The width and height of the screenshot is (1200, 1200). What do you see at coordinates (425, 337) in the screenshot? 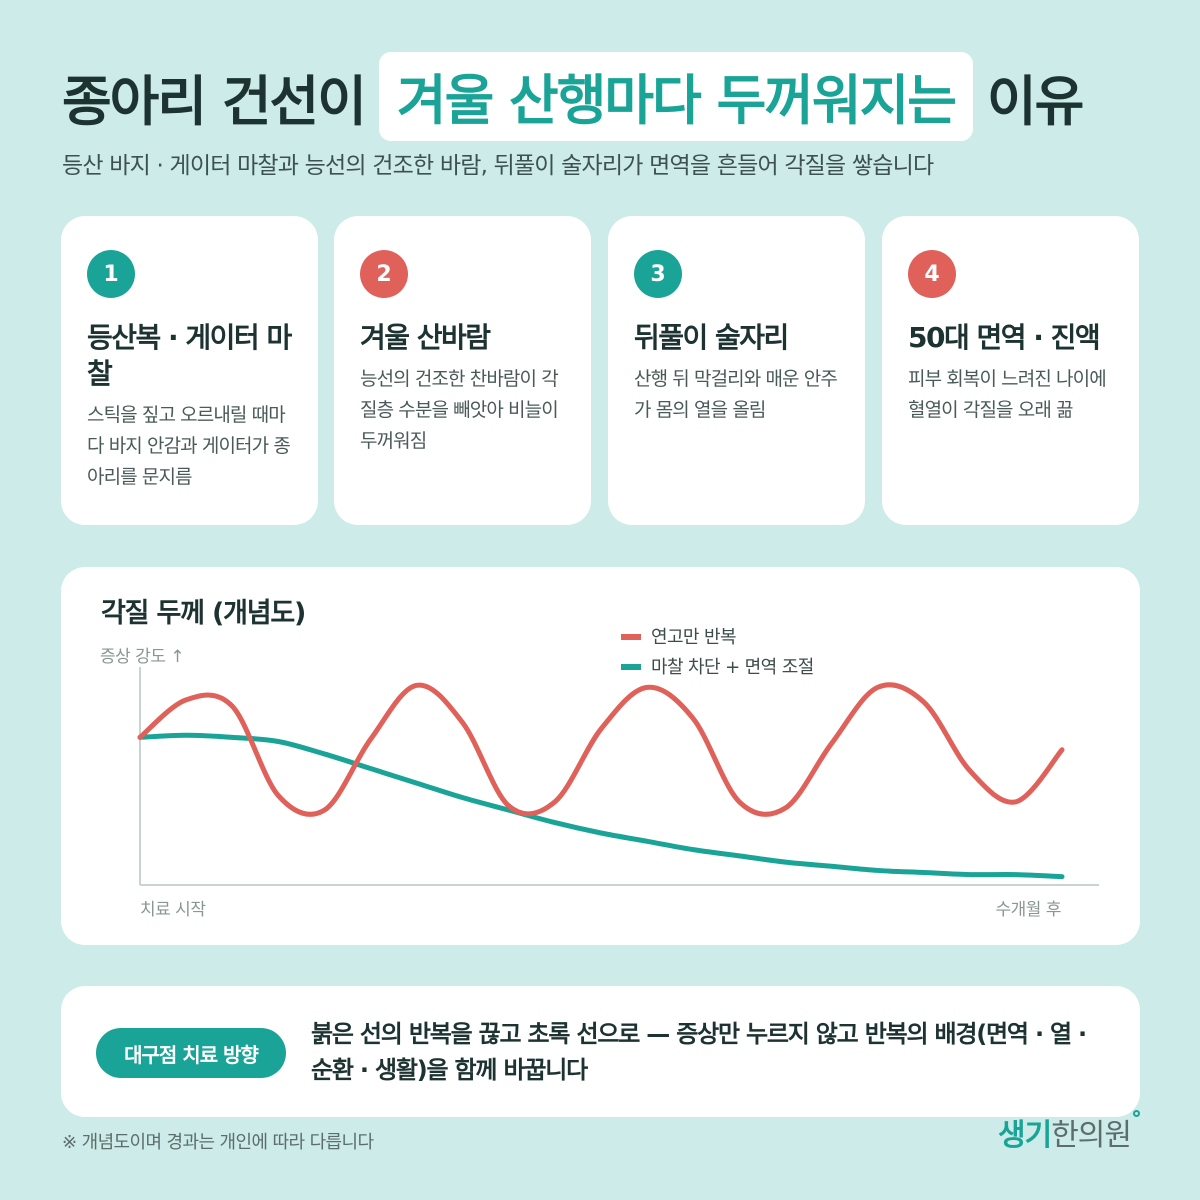
I see `card-title: 겨울 산바람` at bounding box center [425, 337].